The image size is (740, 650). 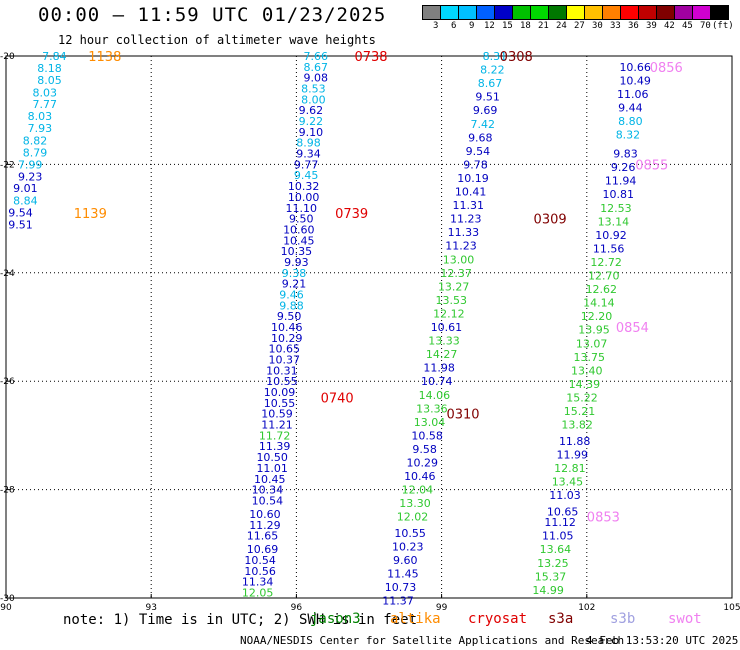 What do you see at coordinates (280, 392) in the screenshot?
I see `wave-height-value: 10.09` at bounding box center [280, 392].